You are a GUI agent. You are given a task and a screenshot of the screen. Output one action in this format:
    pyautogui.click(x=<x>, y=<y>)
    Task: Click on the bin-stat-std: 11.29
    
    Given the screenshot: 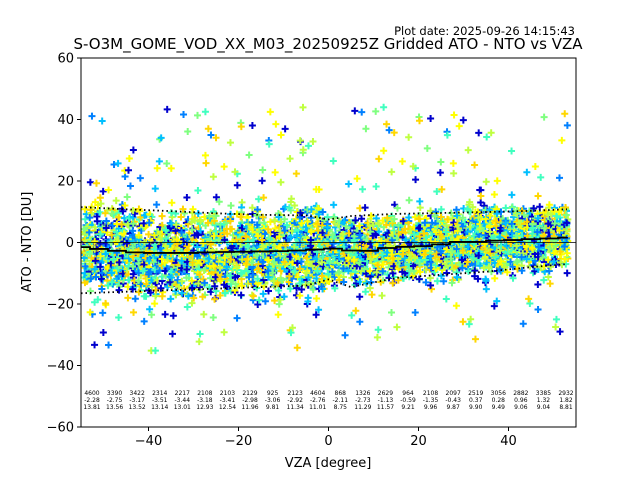 What is the action you would take?
    pyautogui.click(x=362, y=407)
    